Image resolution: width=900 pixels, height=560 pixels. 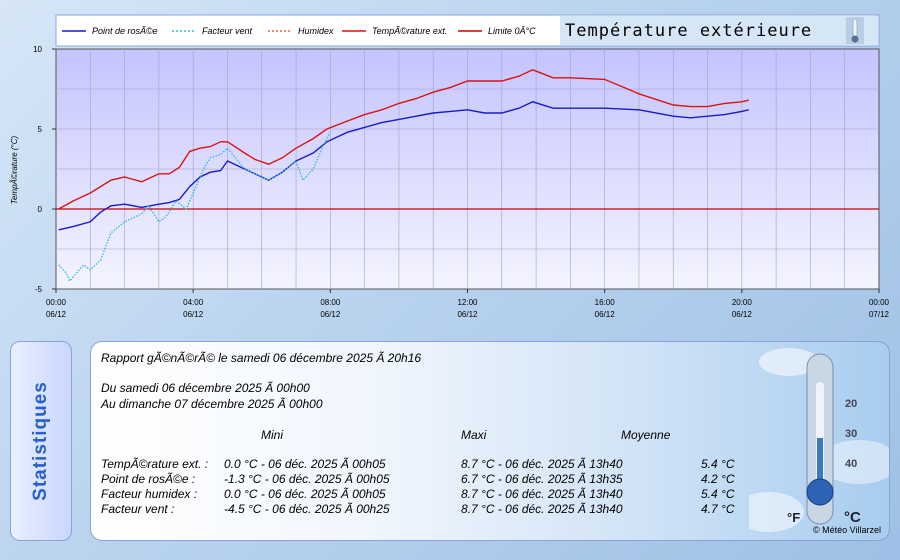 I want to click on y-tick-label: 5, so click(x=40, y=129).